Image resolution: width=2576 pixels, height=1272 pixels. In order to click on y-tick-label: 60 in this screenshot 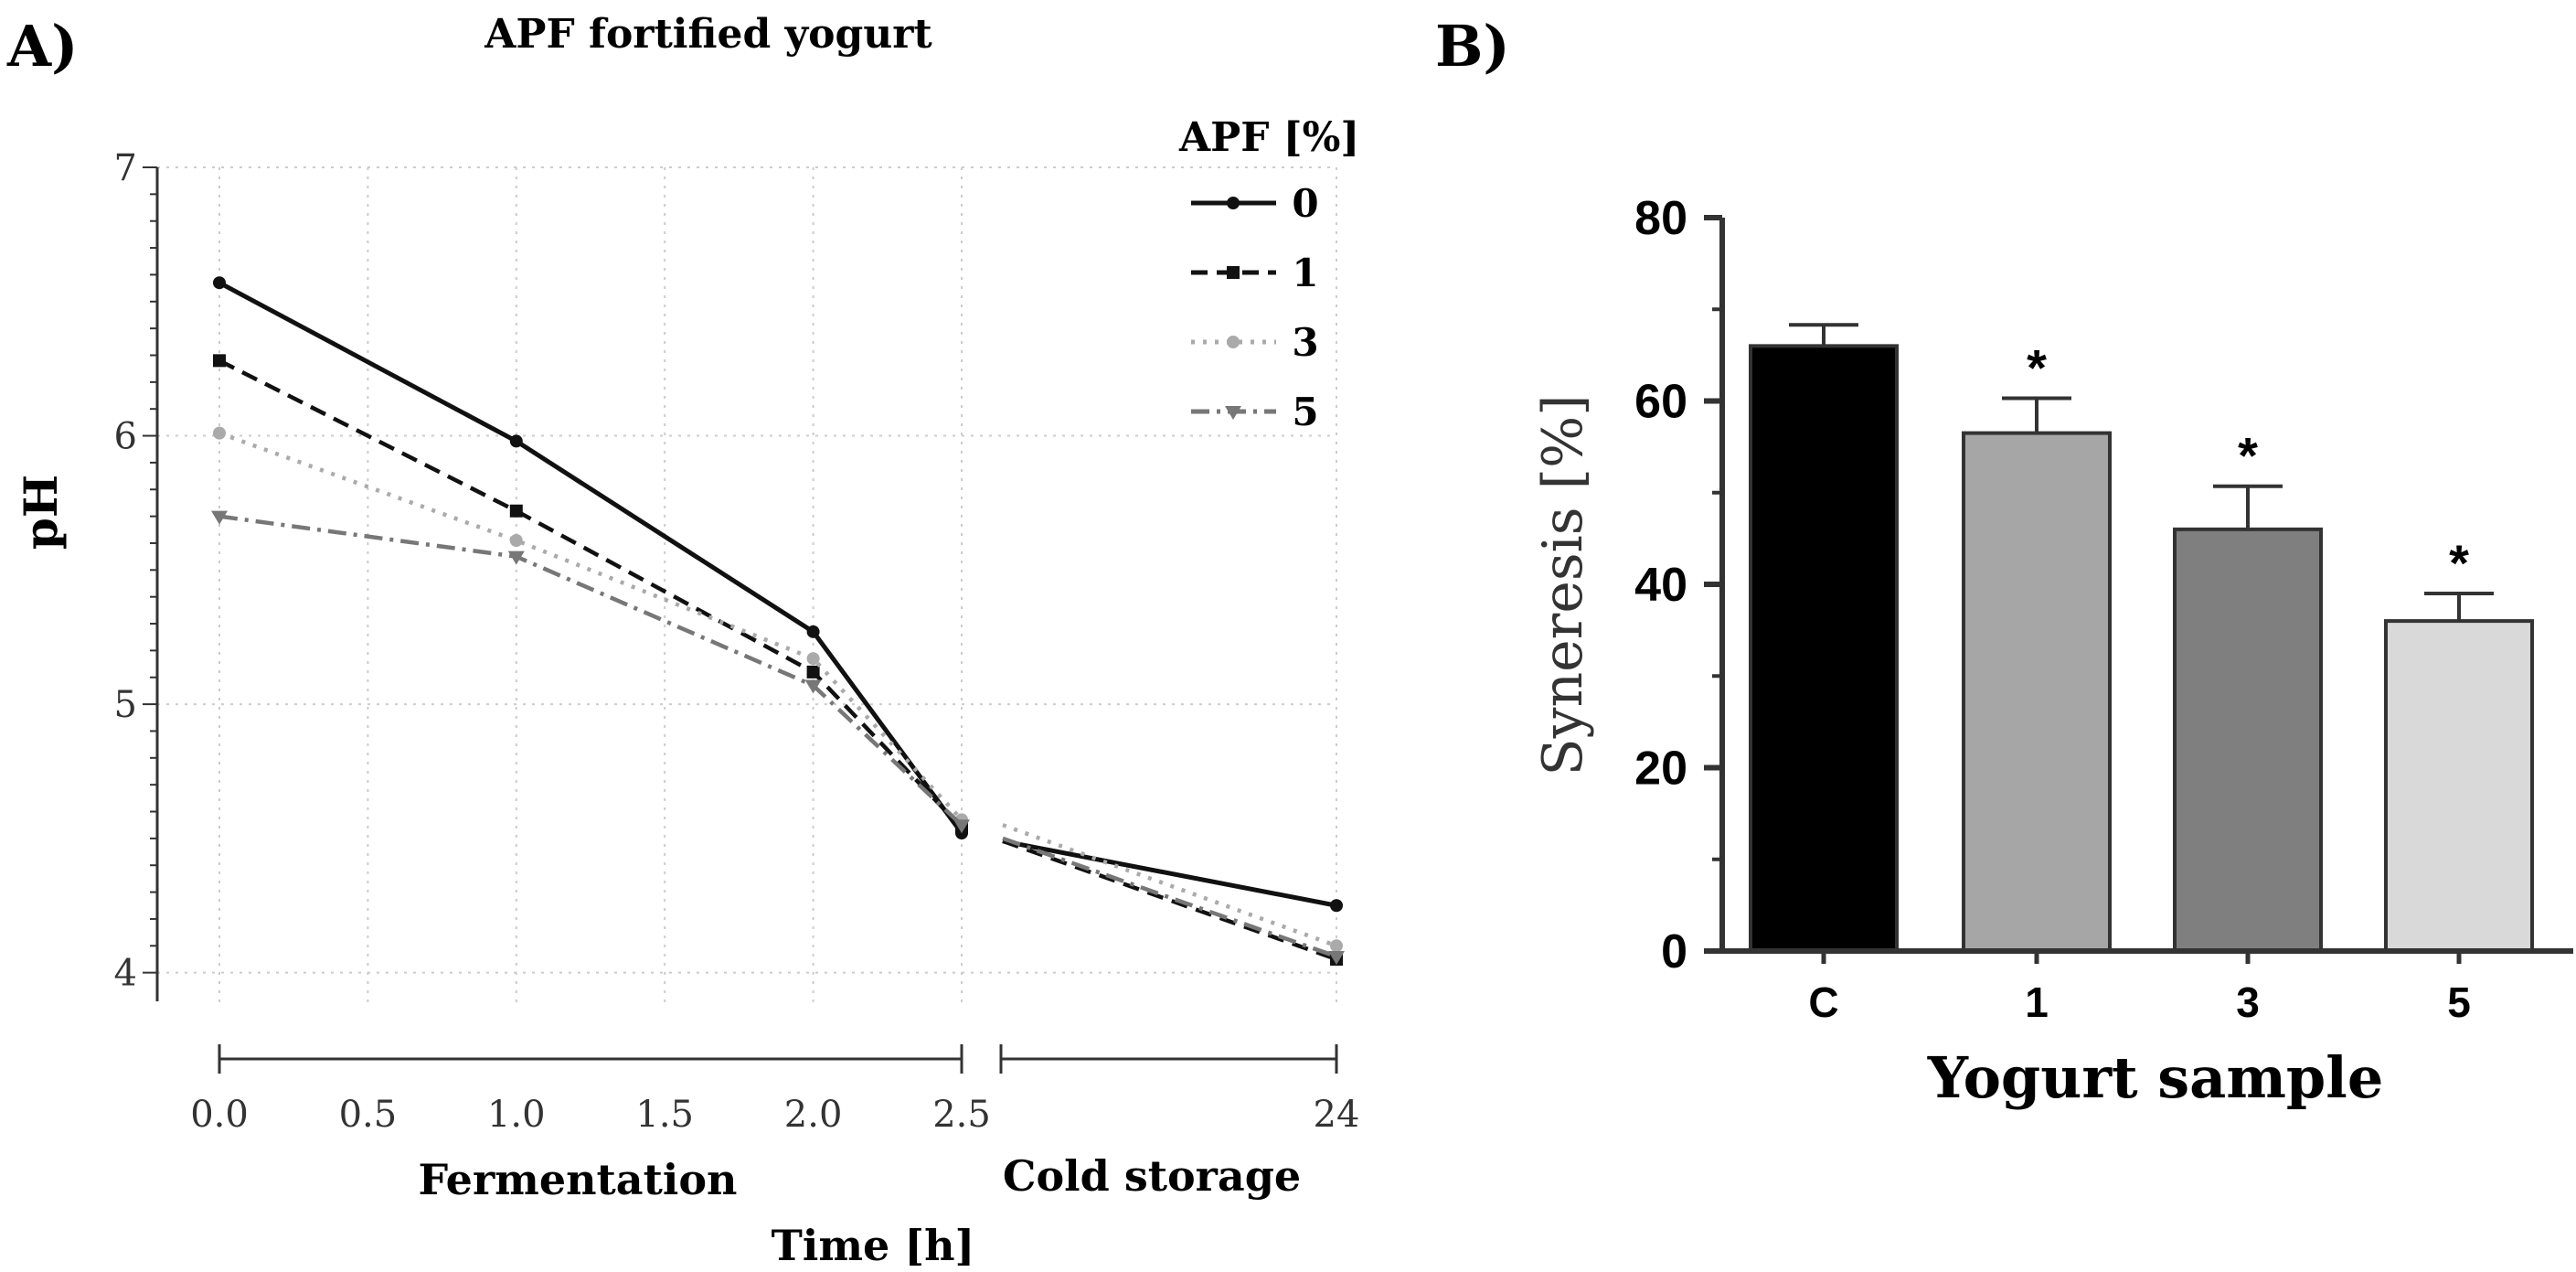, I will do `click(1660, 402)`.